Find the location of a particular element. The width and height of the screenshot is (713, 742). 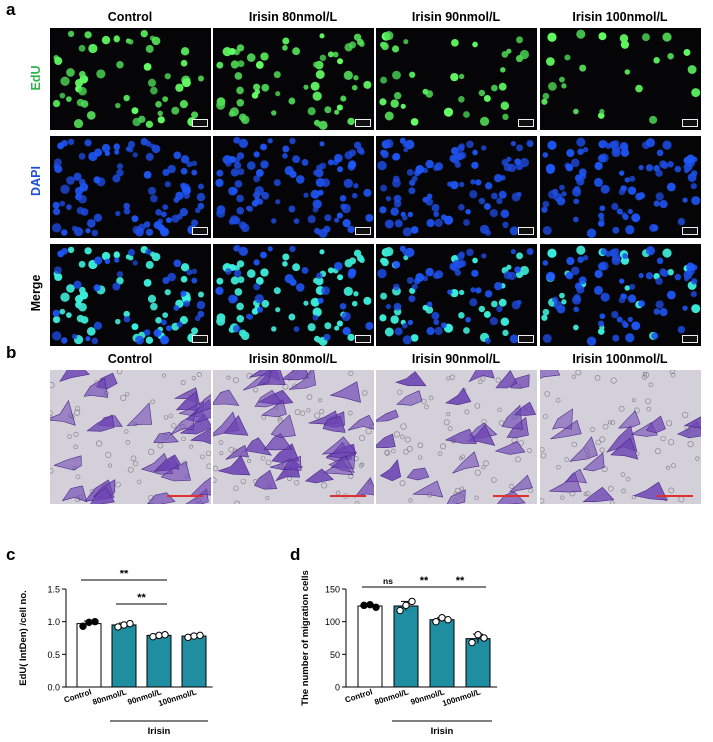

y-tick-label: 1.5 is located at coordinates (53, 590).